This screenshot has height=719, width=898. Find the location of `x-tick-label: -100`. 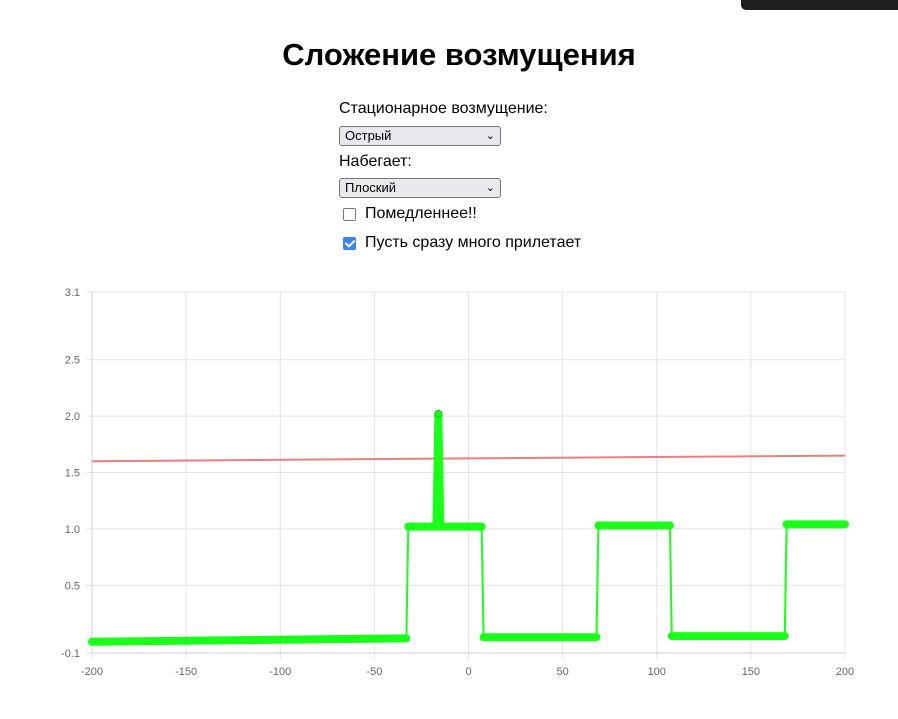

x-tick-label: -100 is located at coordinates (280, 672).